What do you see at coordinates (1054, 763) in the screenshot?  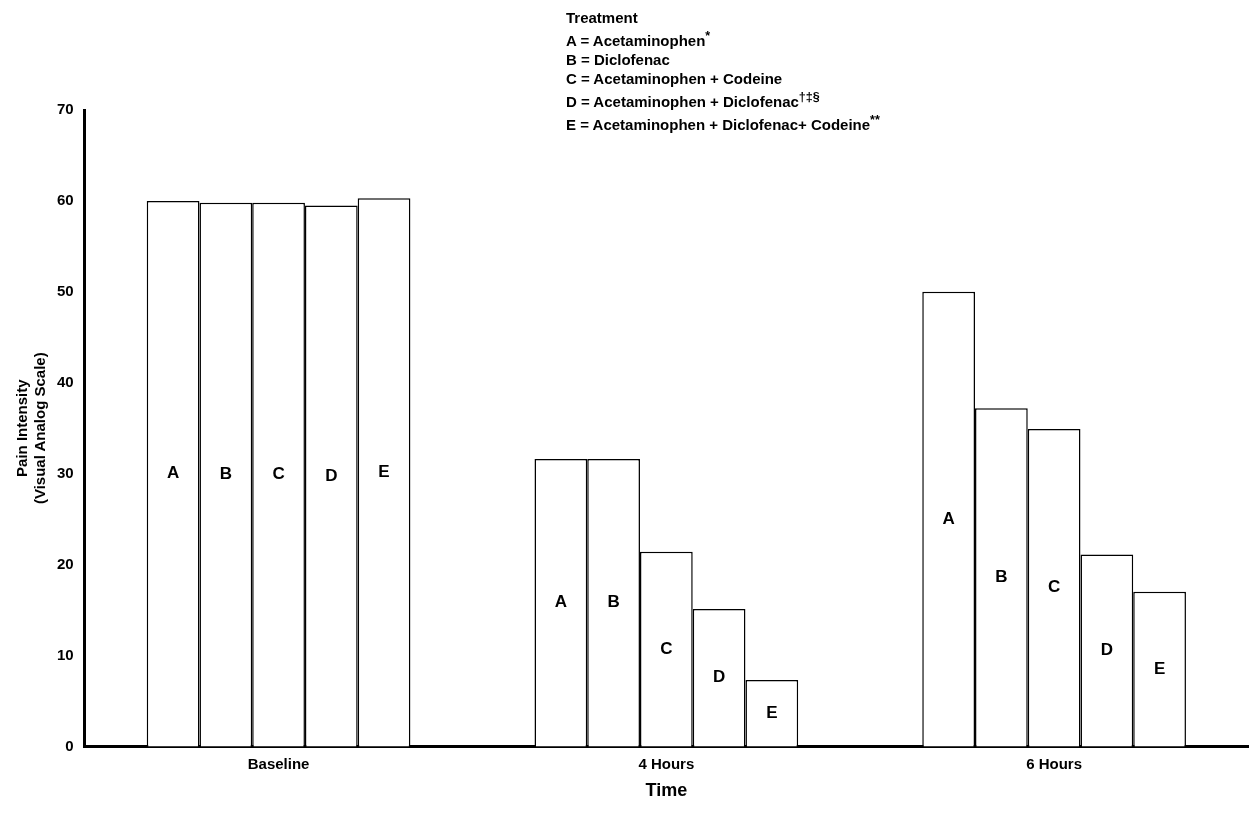 I see `x-tick-label: 6 Hours` at bounding box center [1054, 763].